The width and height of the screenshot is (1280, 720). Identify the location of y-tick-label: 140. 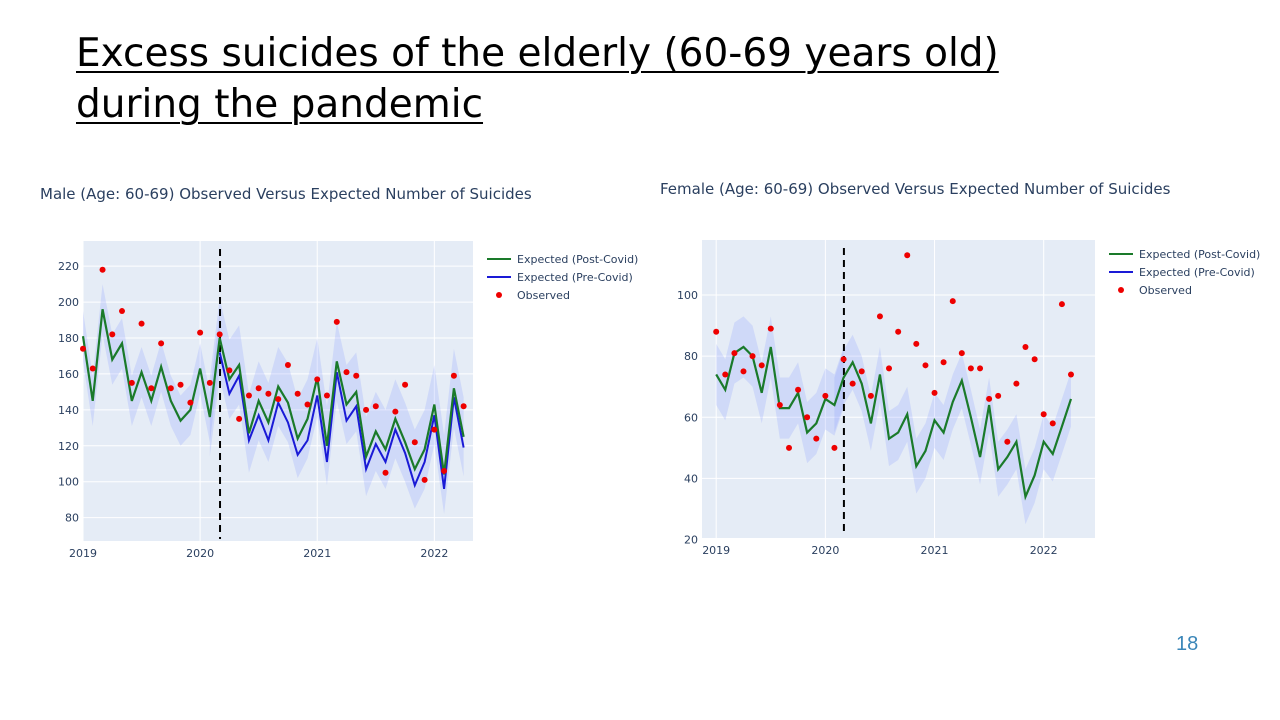
(68, 410).